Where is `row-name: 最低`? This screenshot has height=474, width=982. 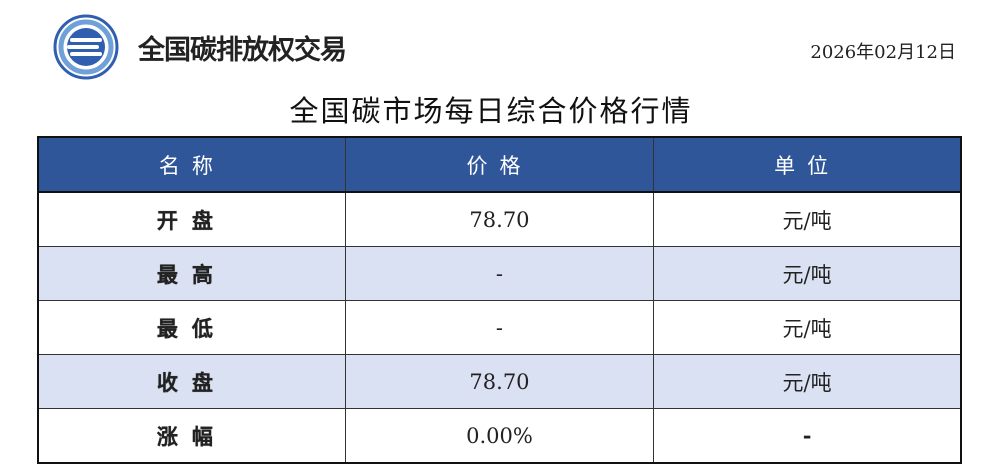 row-name: 最低 is located at coordinates (191, 327).